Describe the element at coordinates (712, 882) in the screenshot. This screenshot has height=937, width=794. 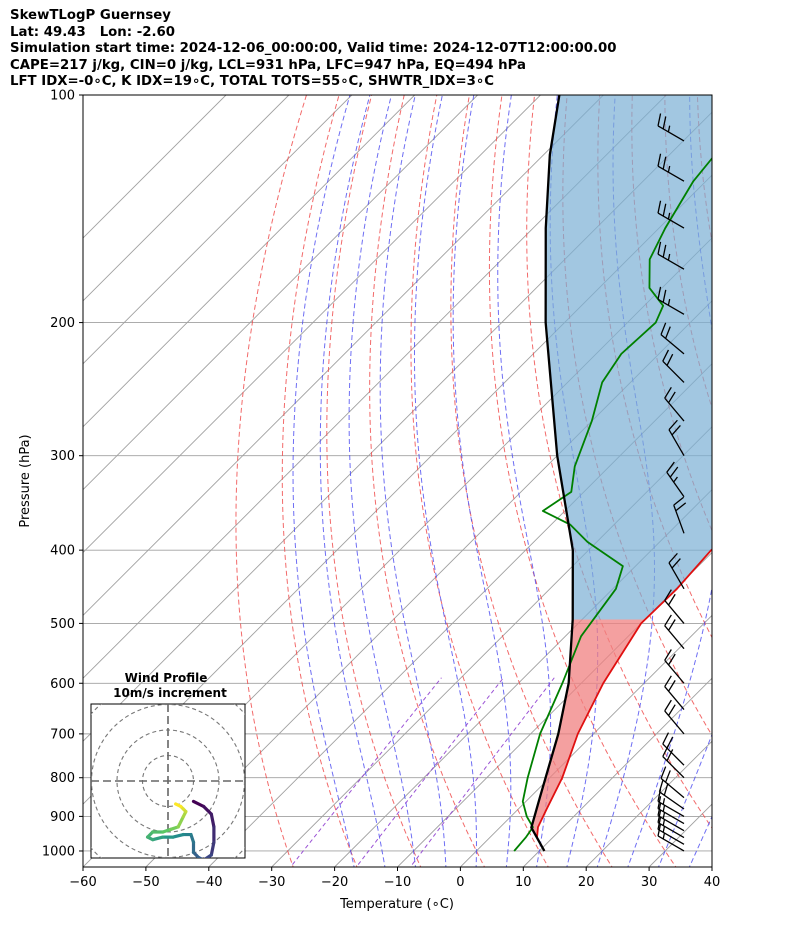
I see `x-tick-label: 40` at that location.